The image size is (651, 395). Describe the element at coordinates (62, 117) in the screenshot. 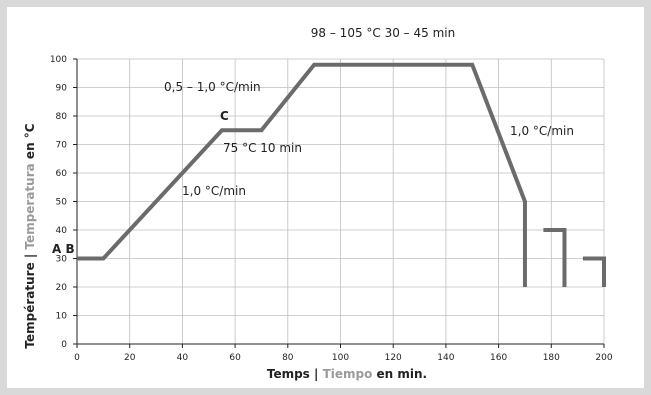

I see `y-tick-label: 80` at that location.